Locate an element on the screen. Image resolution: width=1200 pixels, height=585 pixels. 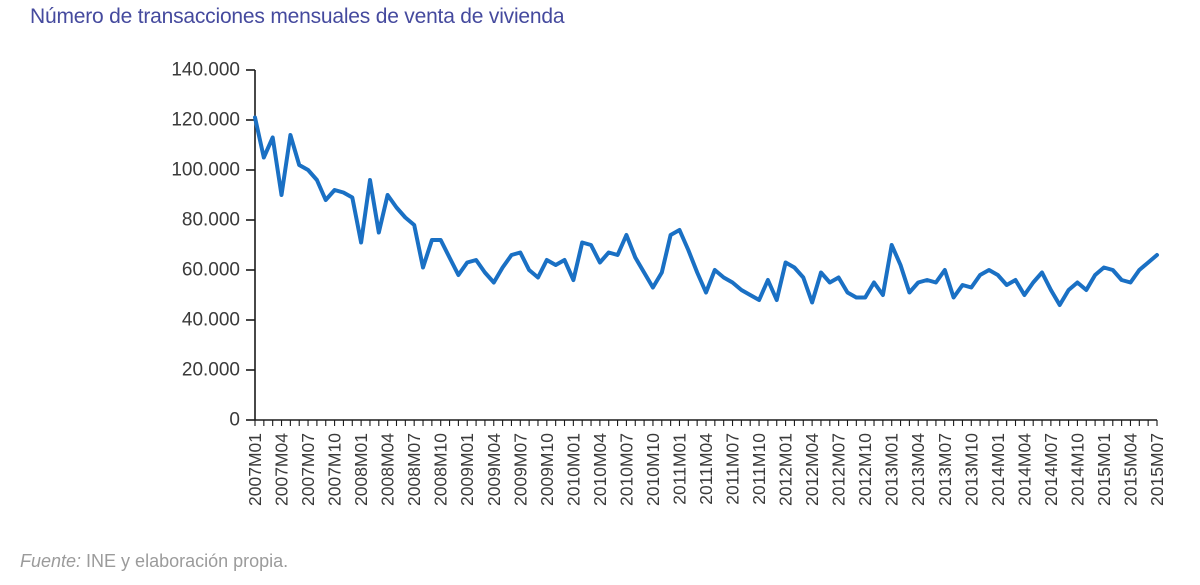
x-tick-label: 2010M10 is located at coordinates (653, 469).